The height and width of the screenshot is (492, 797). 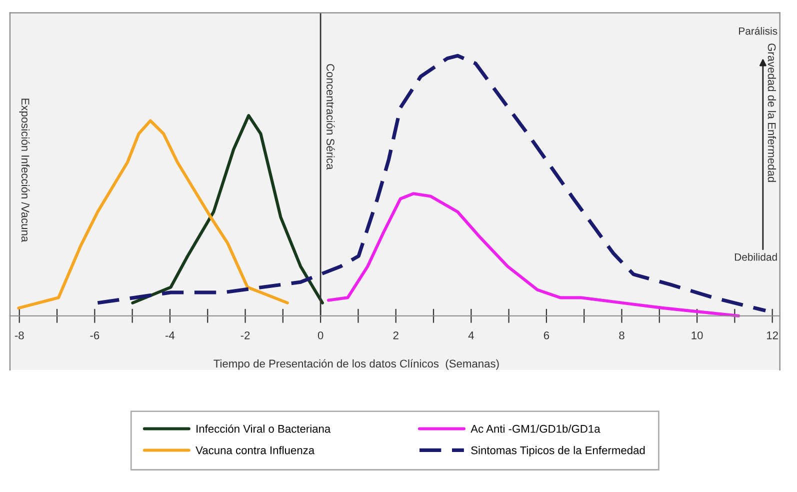 What do you see at coordinates (558, 451) in the screenshot?
I see `legend-label: Sintomas Tipicos de la Enfermedad` at bounding box center [558, 451].